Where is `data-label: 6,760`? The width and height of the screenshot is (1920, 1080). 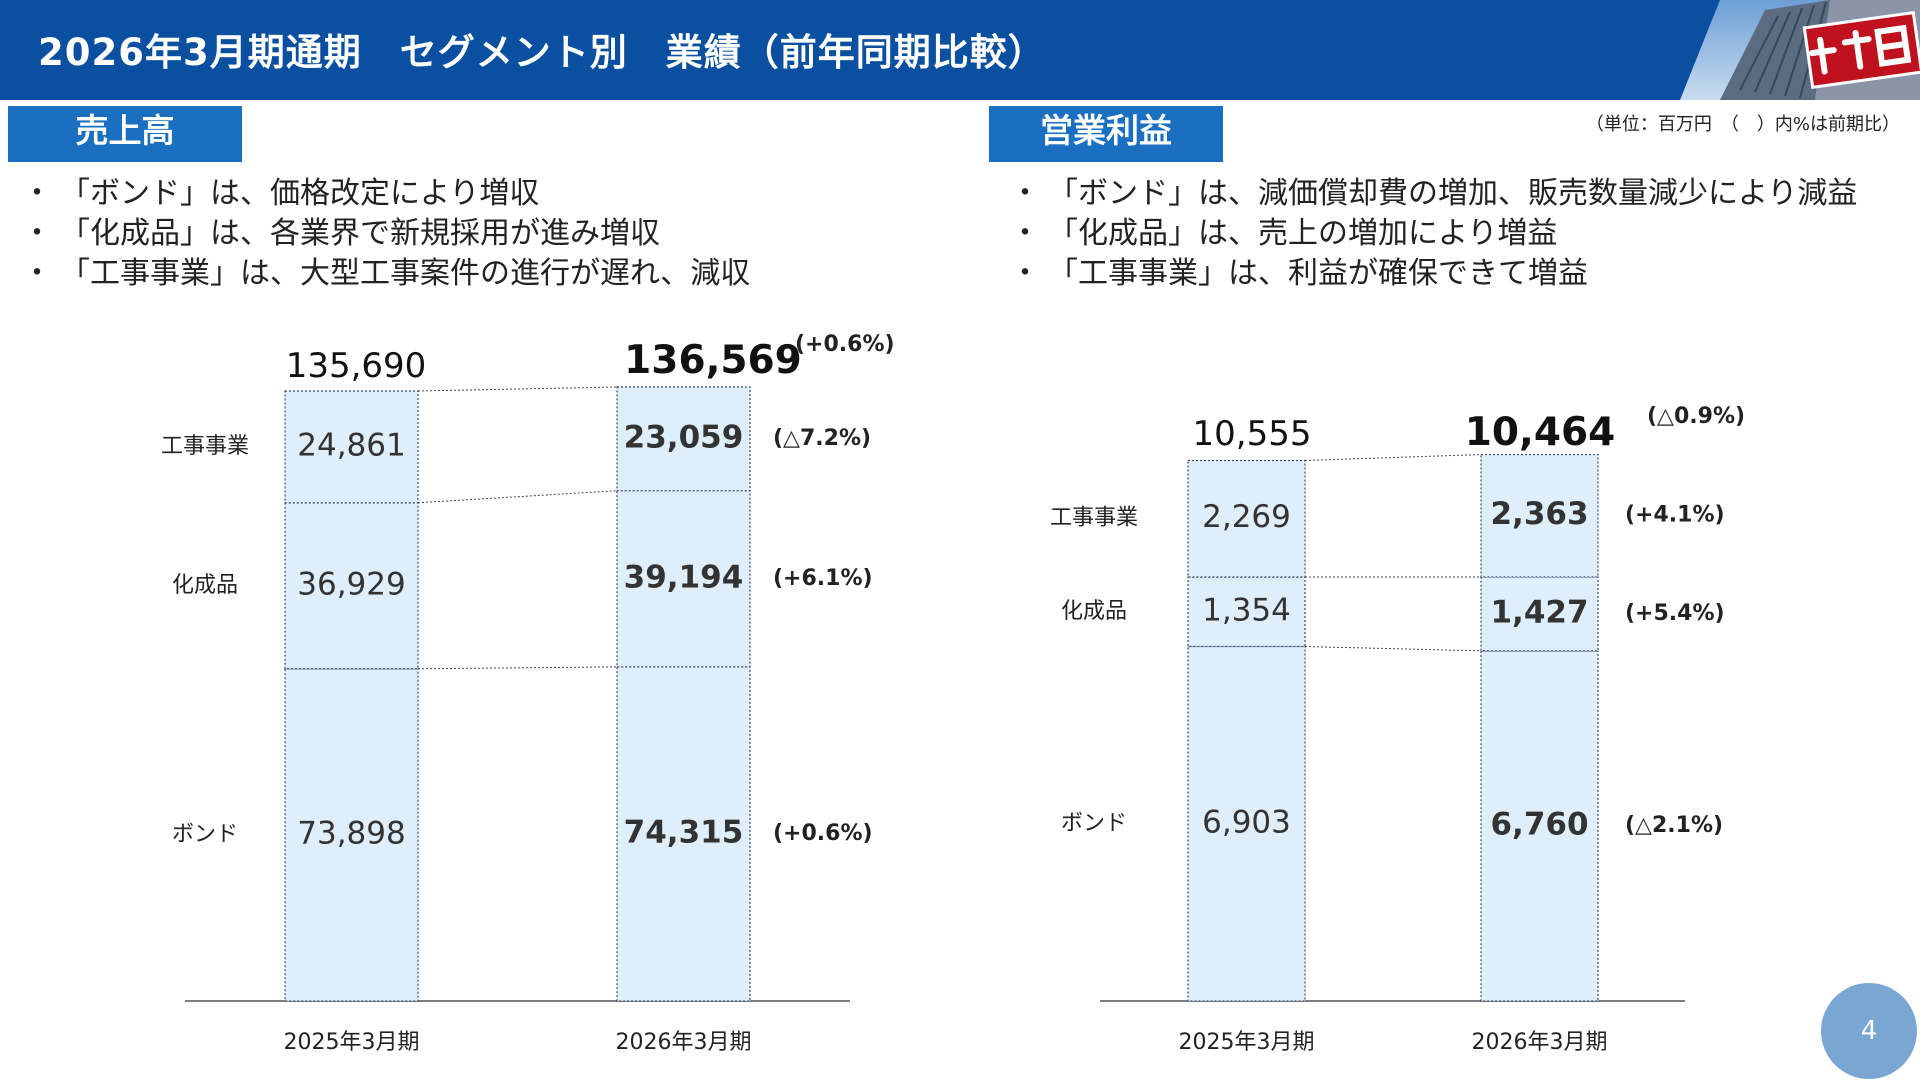
data-label: 6,760 is located at coordinates (1539, 824).